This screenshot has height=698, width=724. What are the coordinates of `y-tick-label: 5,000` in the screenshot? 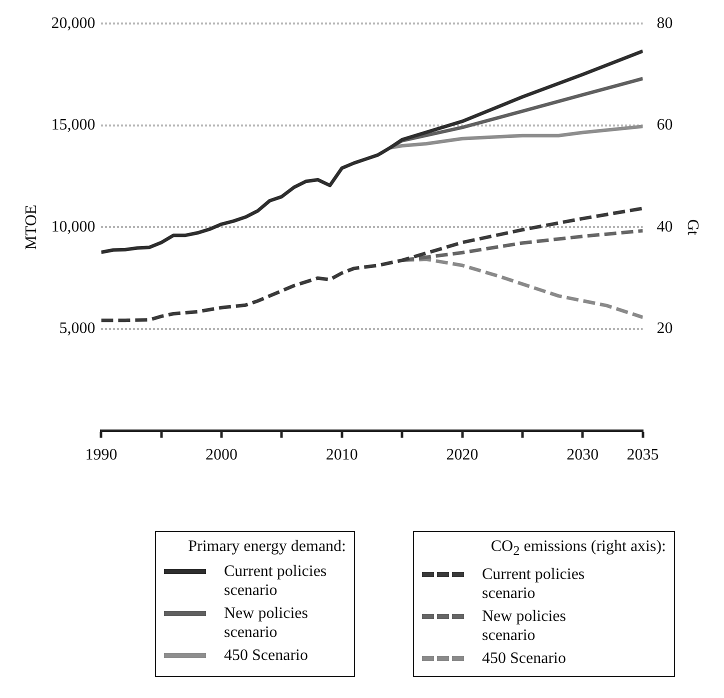 It's located at (77, 329).